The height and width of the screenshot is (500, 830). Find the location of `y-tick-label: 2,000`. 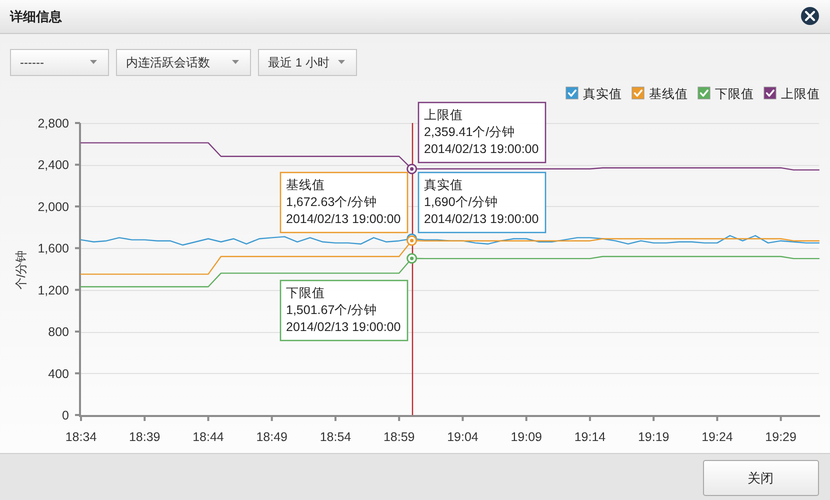

y-tick-label: 2,000 is located at coordinates (54, 207).